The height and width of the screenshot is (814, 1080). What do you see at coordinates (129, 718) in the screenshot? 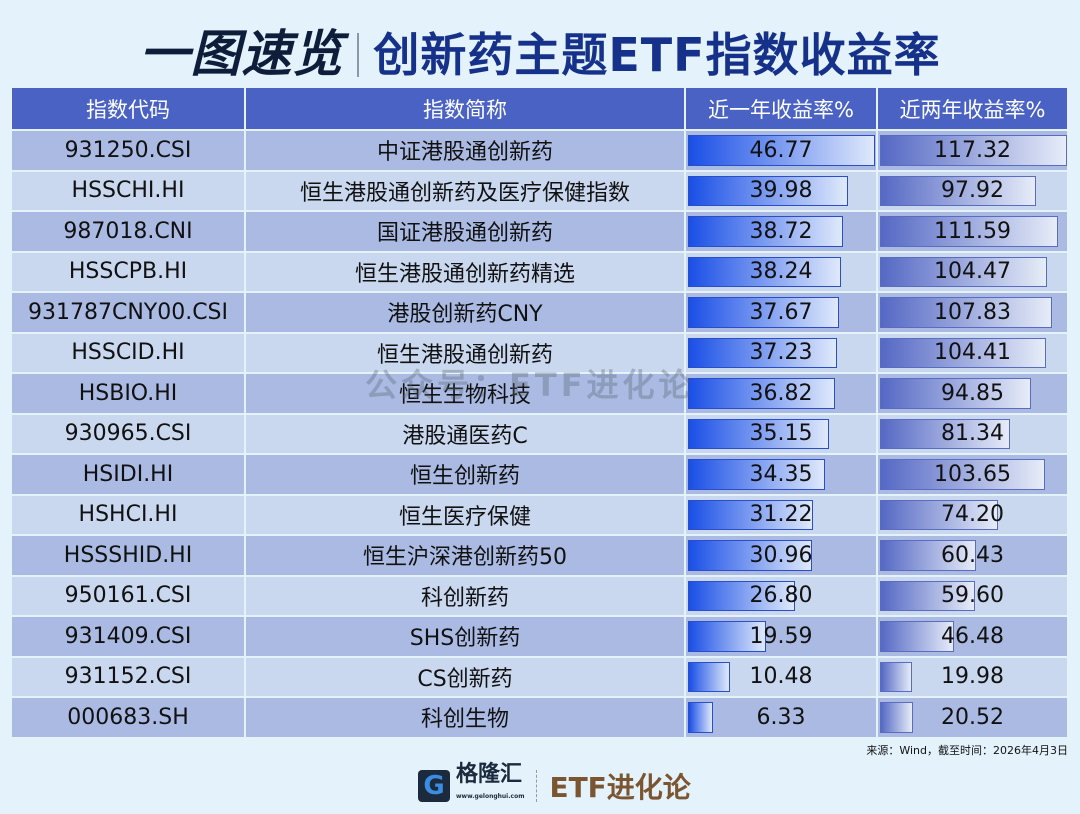
I see `index-code: 000683.SH` at bounding box center [129, 718].